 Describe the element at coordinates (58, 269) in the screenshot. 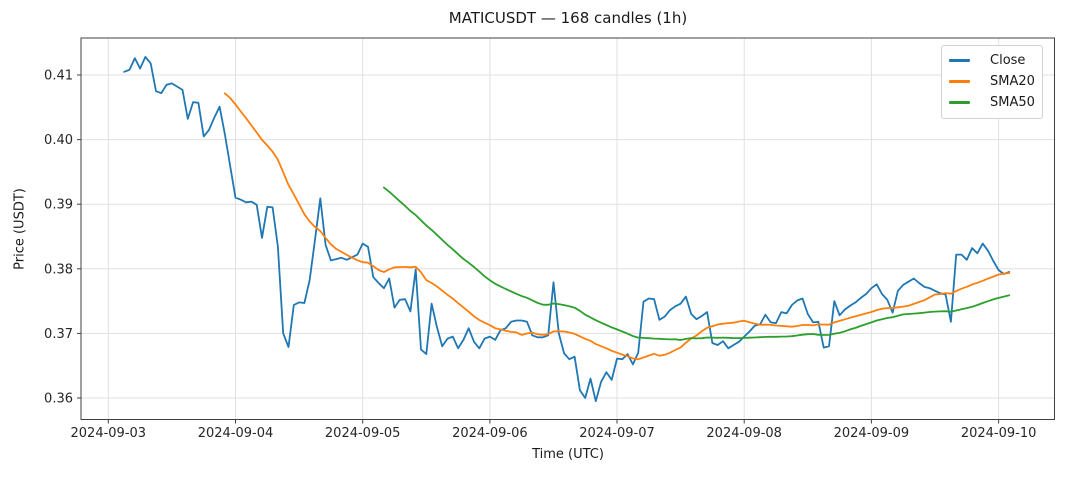

I see `y-tick-label: 0.38` at that location.